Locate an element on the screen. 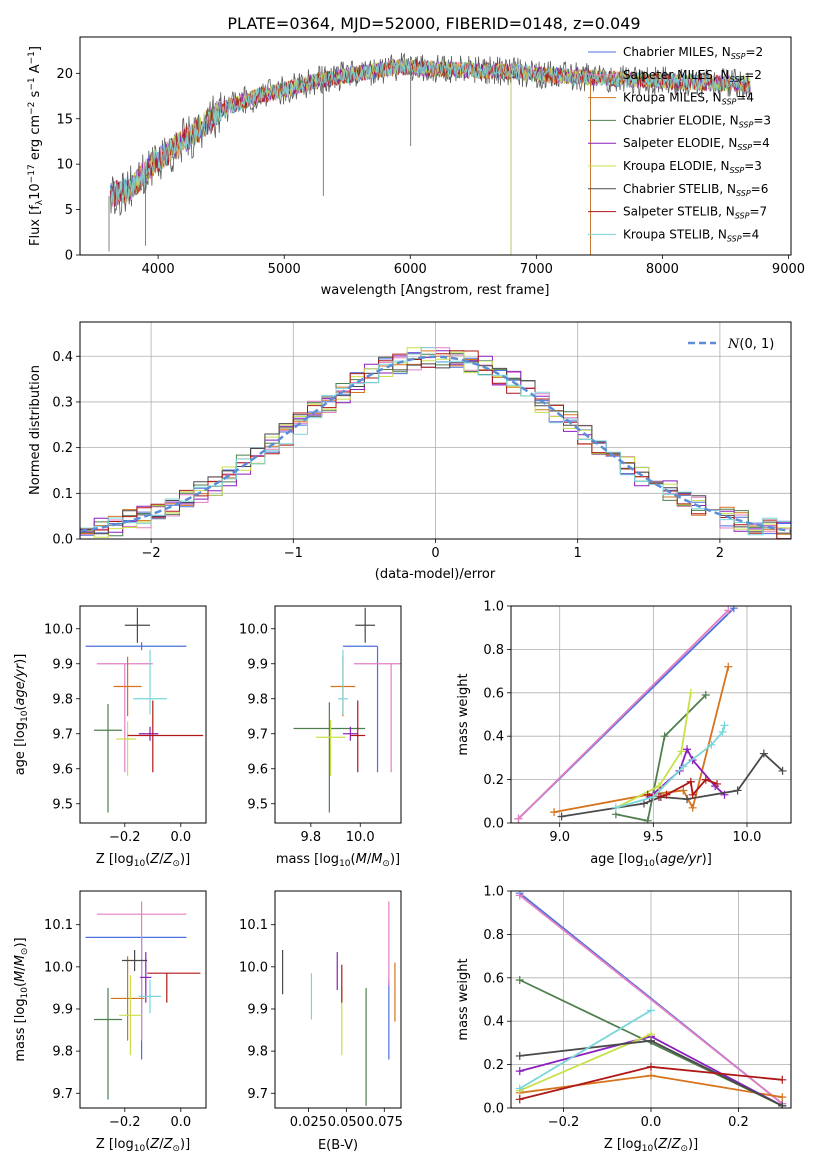  x-tick-label: 6000 is located at coordinates (410, 269).